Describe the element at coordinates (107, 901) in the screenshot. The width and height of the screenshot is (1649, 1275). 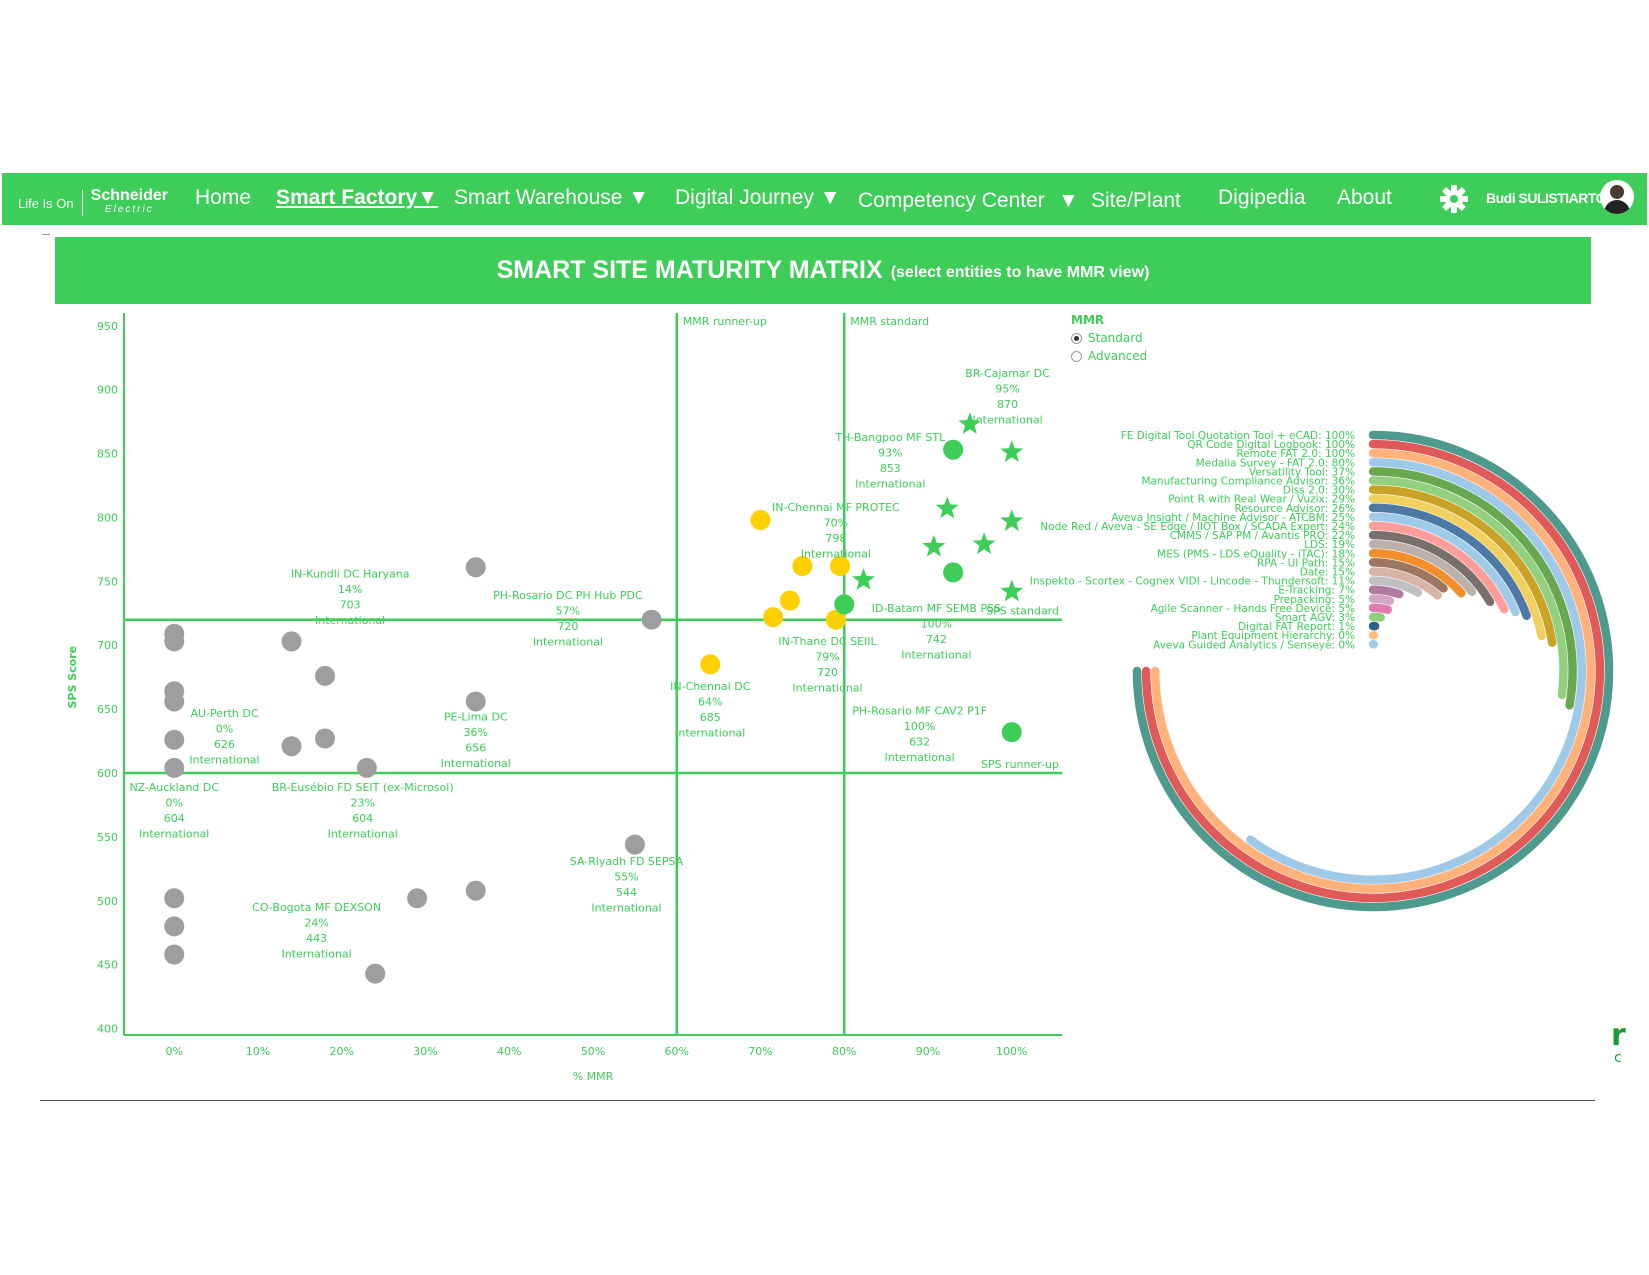
I see `y-tick-label: 500` at that location.